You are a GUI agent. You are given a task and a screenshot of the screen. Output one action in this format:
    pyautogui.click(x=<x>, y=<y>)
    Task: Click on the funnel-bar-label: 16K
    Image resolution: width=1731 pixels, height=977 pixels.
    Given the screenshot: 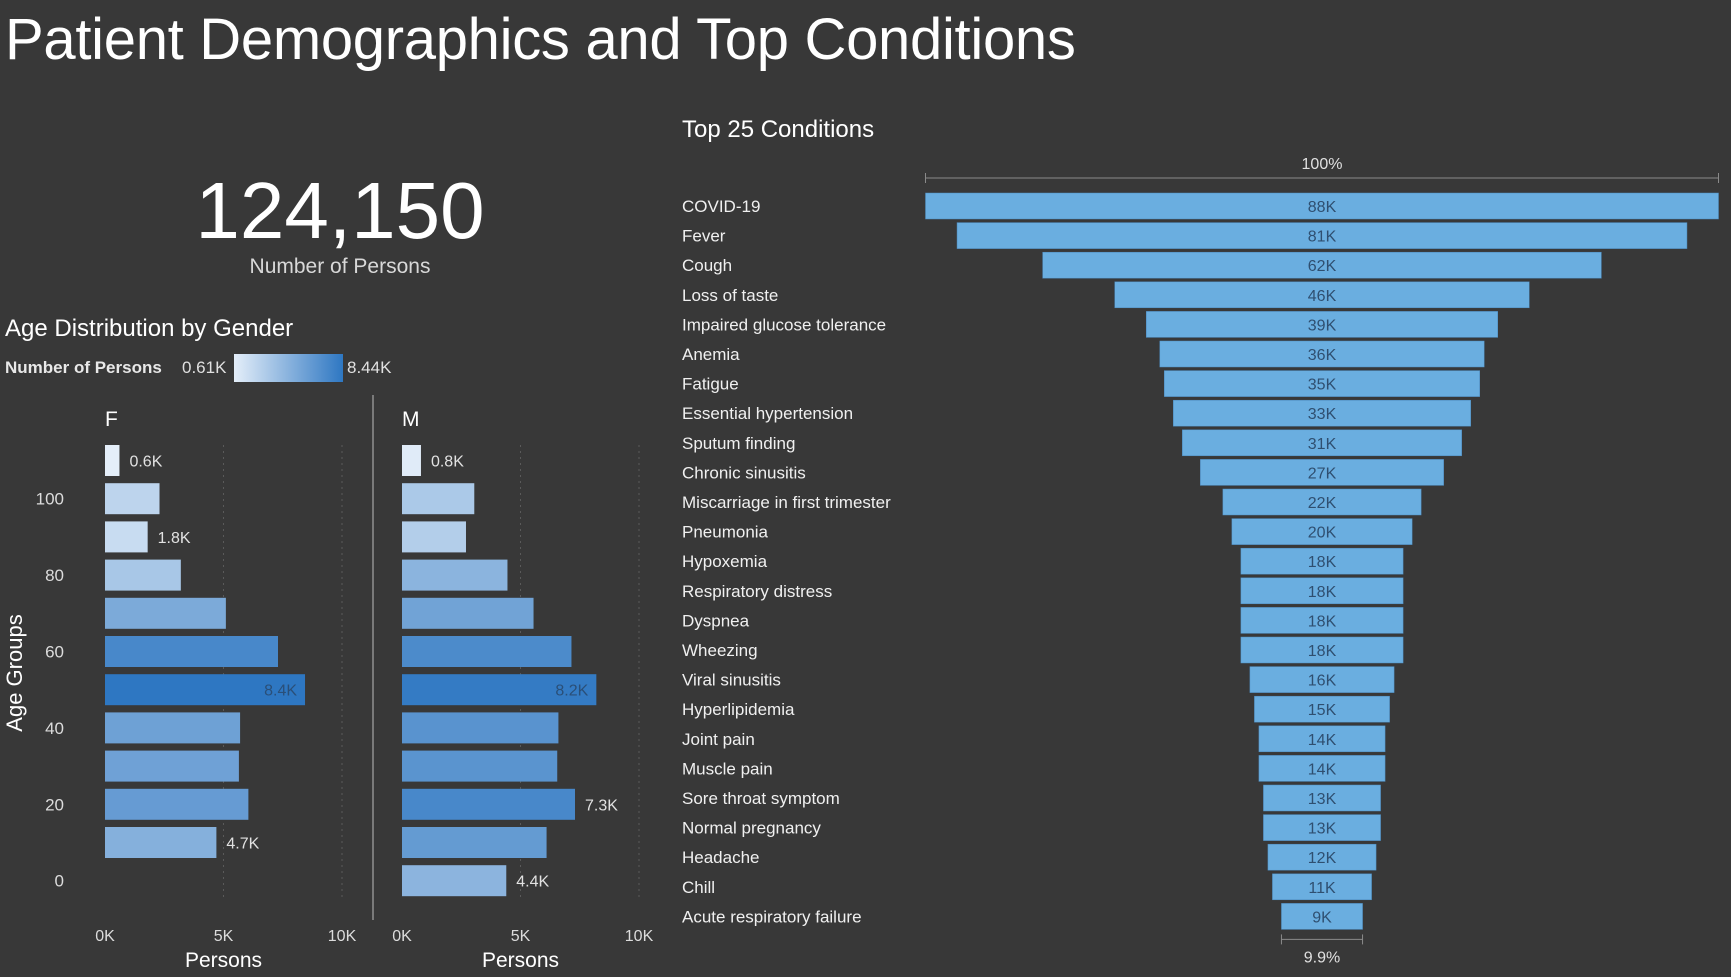 What is the action you would take?
    pyautogui.click(x=1322, y=681)
    